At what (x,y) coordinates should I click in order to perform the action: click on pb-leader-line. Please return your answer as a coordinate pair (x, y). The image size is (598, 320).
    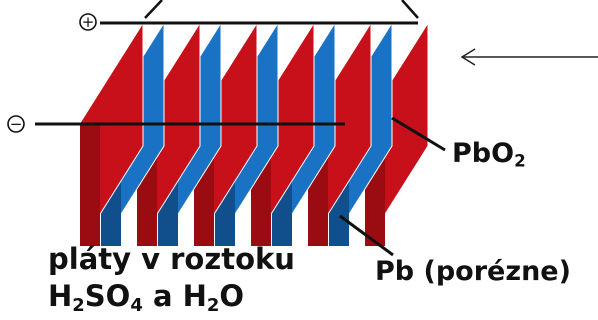
    Looking at the image, I should click on (366, 235).